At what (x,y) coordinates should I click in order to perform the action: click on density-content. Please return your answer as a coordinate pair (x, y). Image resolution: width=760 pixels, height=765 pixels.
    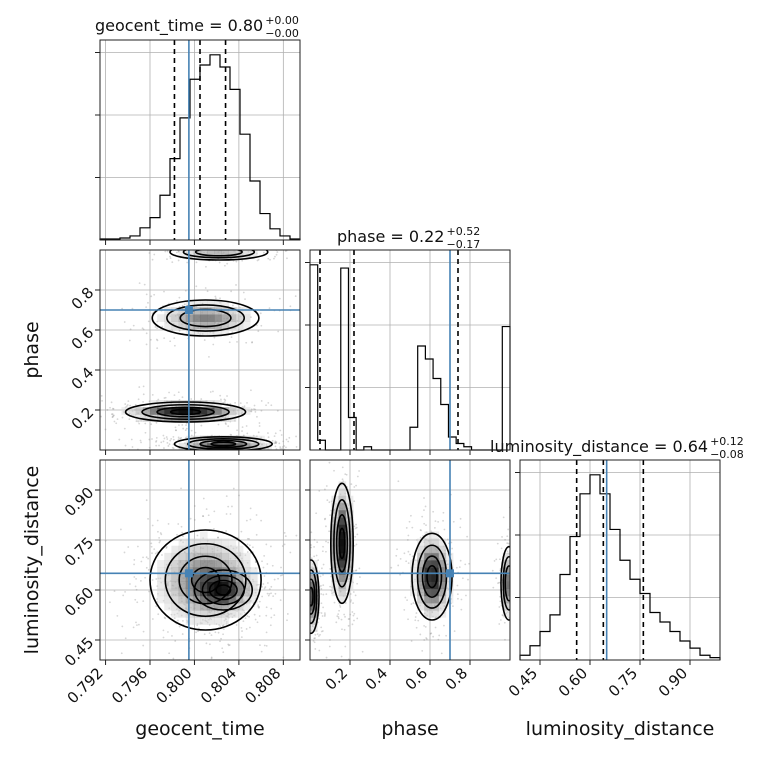
    Looking at the image, I should click on (409, 556).